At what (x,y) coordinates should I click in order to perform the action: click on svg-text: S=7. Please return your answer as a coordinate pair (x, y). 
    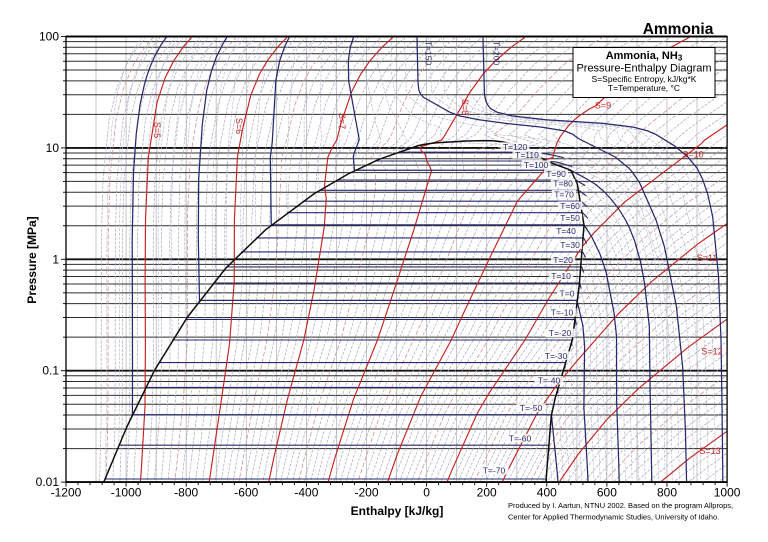
    Looking at the image, I should click on (342, 121).